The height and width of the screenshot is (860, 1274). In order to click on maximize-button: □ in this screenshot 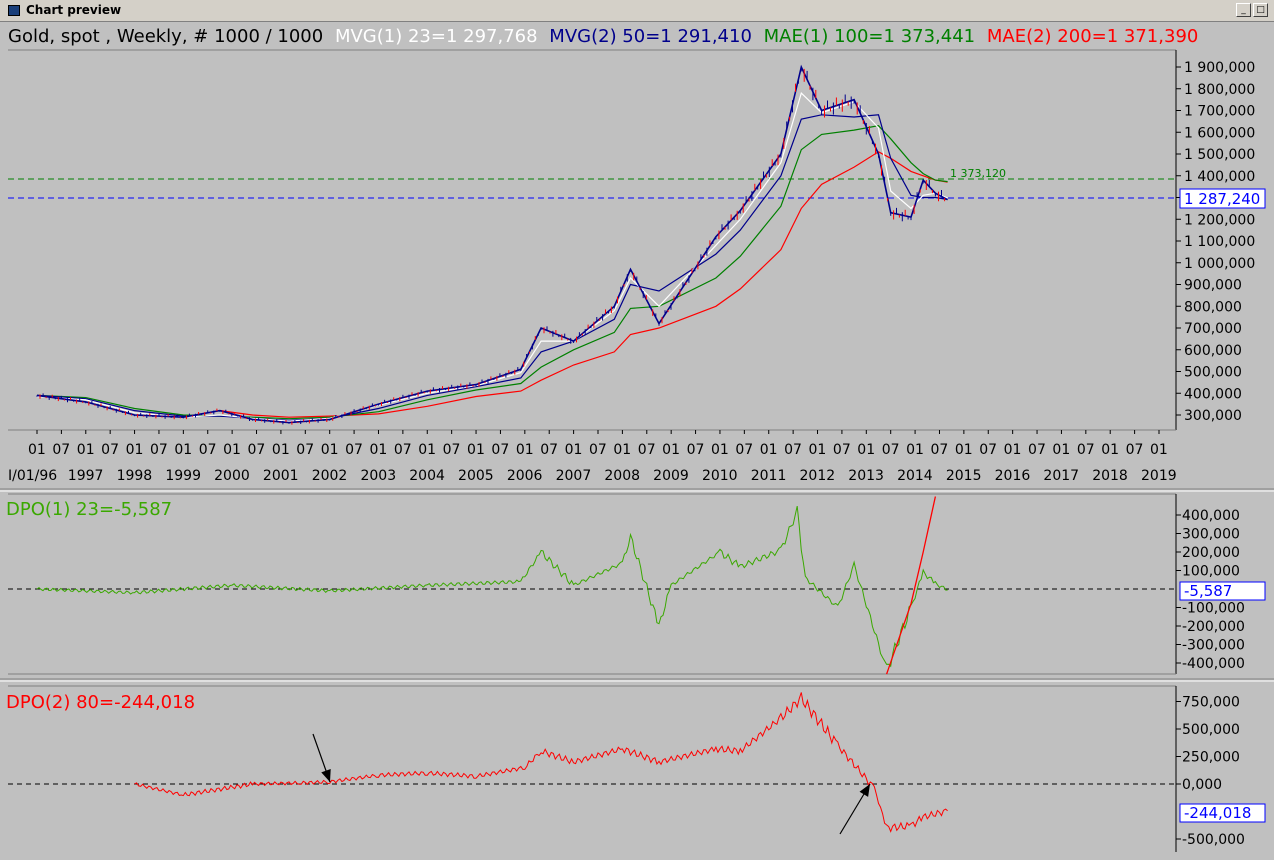, I will do `click(1260, 10)`.